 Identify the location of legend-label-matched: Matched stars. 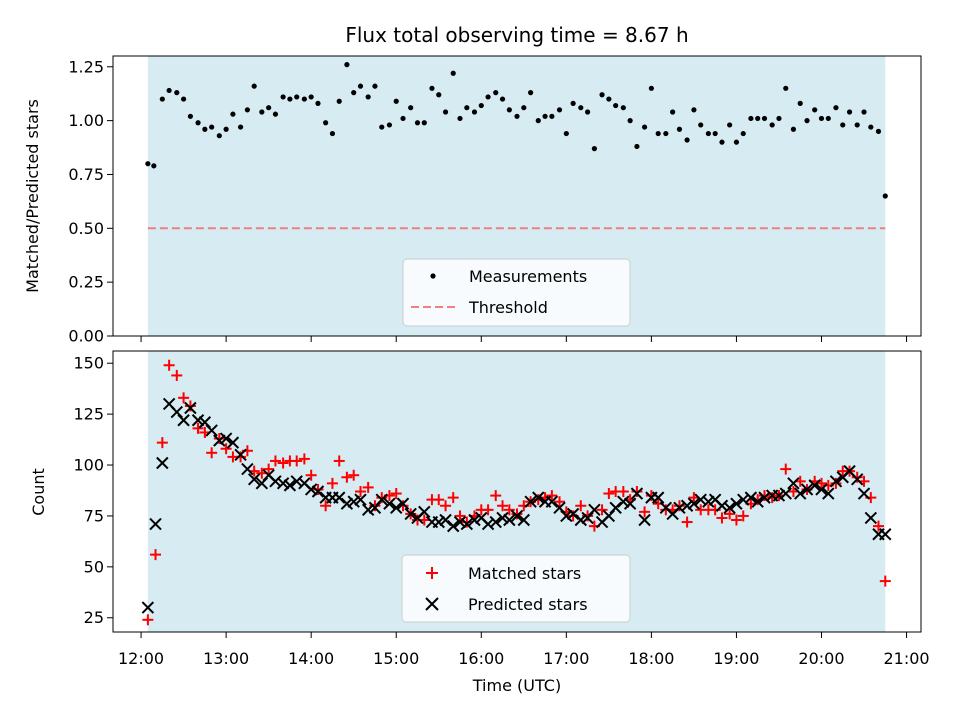
(524, 573).